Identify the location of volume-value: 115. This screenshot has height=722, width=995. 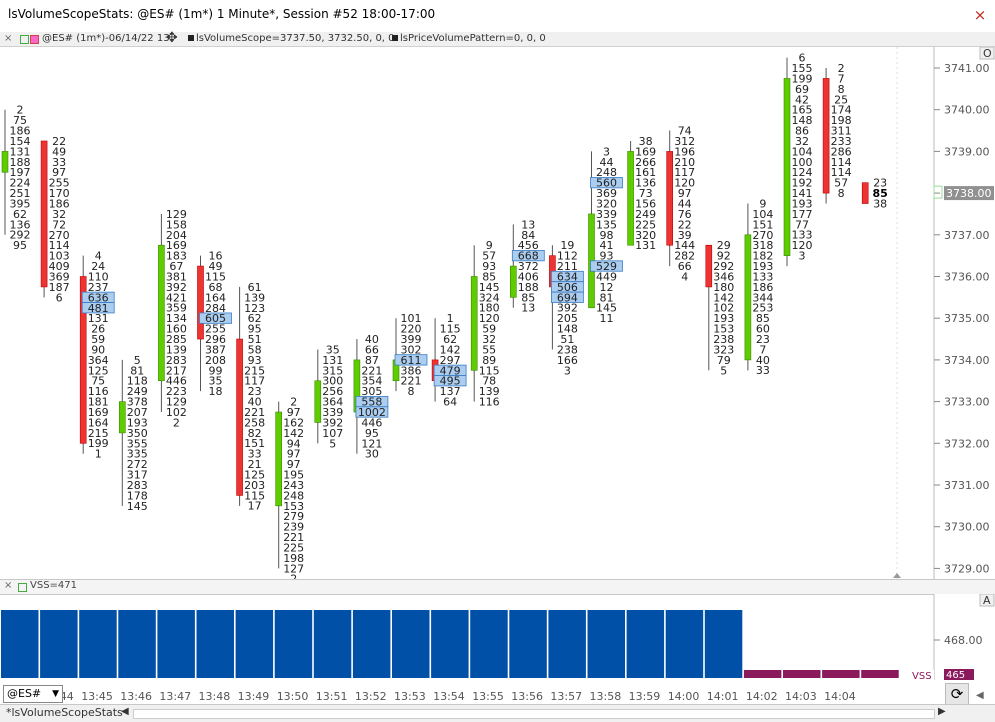
(489, 370).